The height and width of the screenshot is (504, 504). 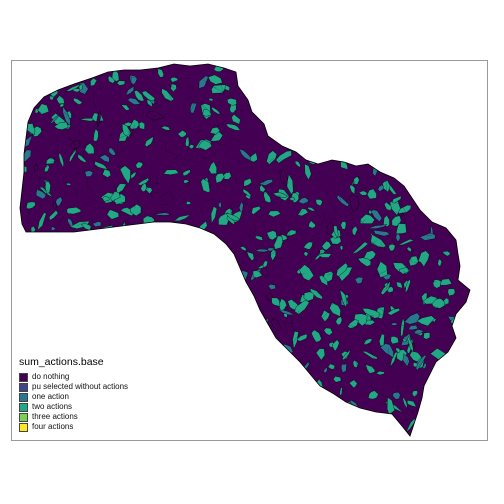 What do you see at coordinates (23, 427) in the screenshot?
I see `legend-swatch-four-actions` at bounding box center [23, 427].